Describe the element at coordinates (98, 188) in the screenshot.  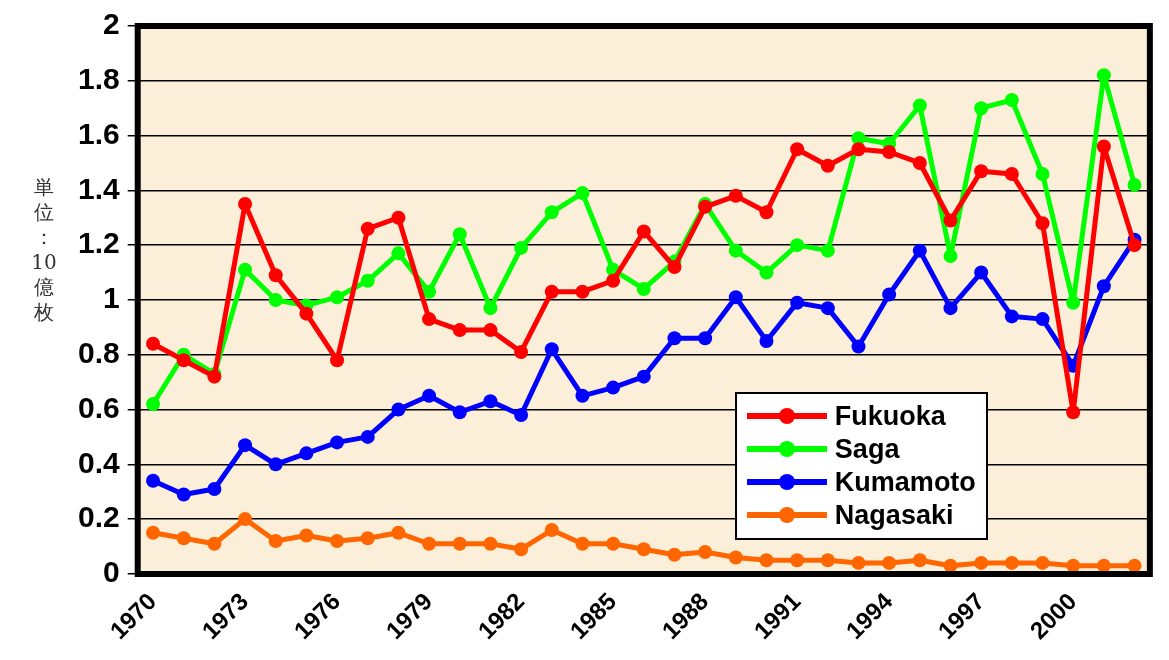
I see `y-tick-label: 1.4` at that location.